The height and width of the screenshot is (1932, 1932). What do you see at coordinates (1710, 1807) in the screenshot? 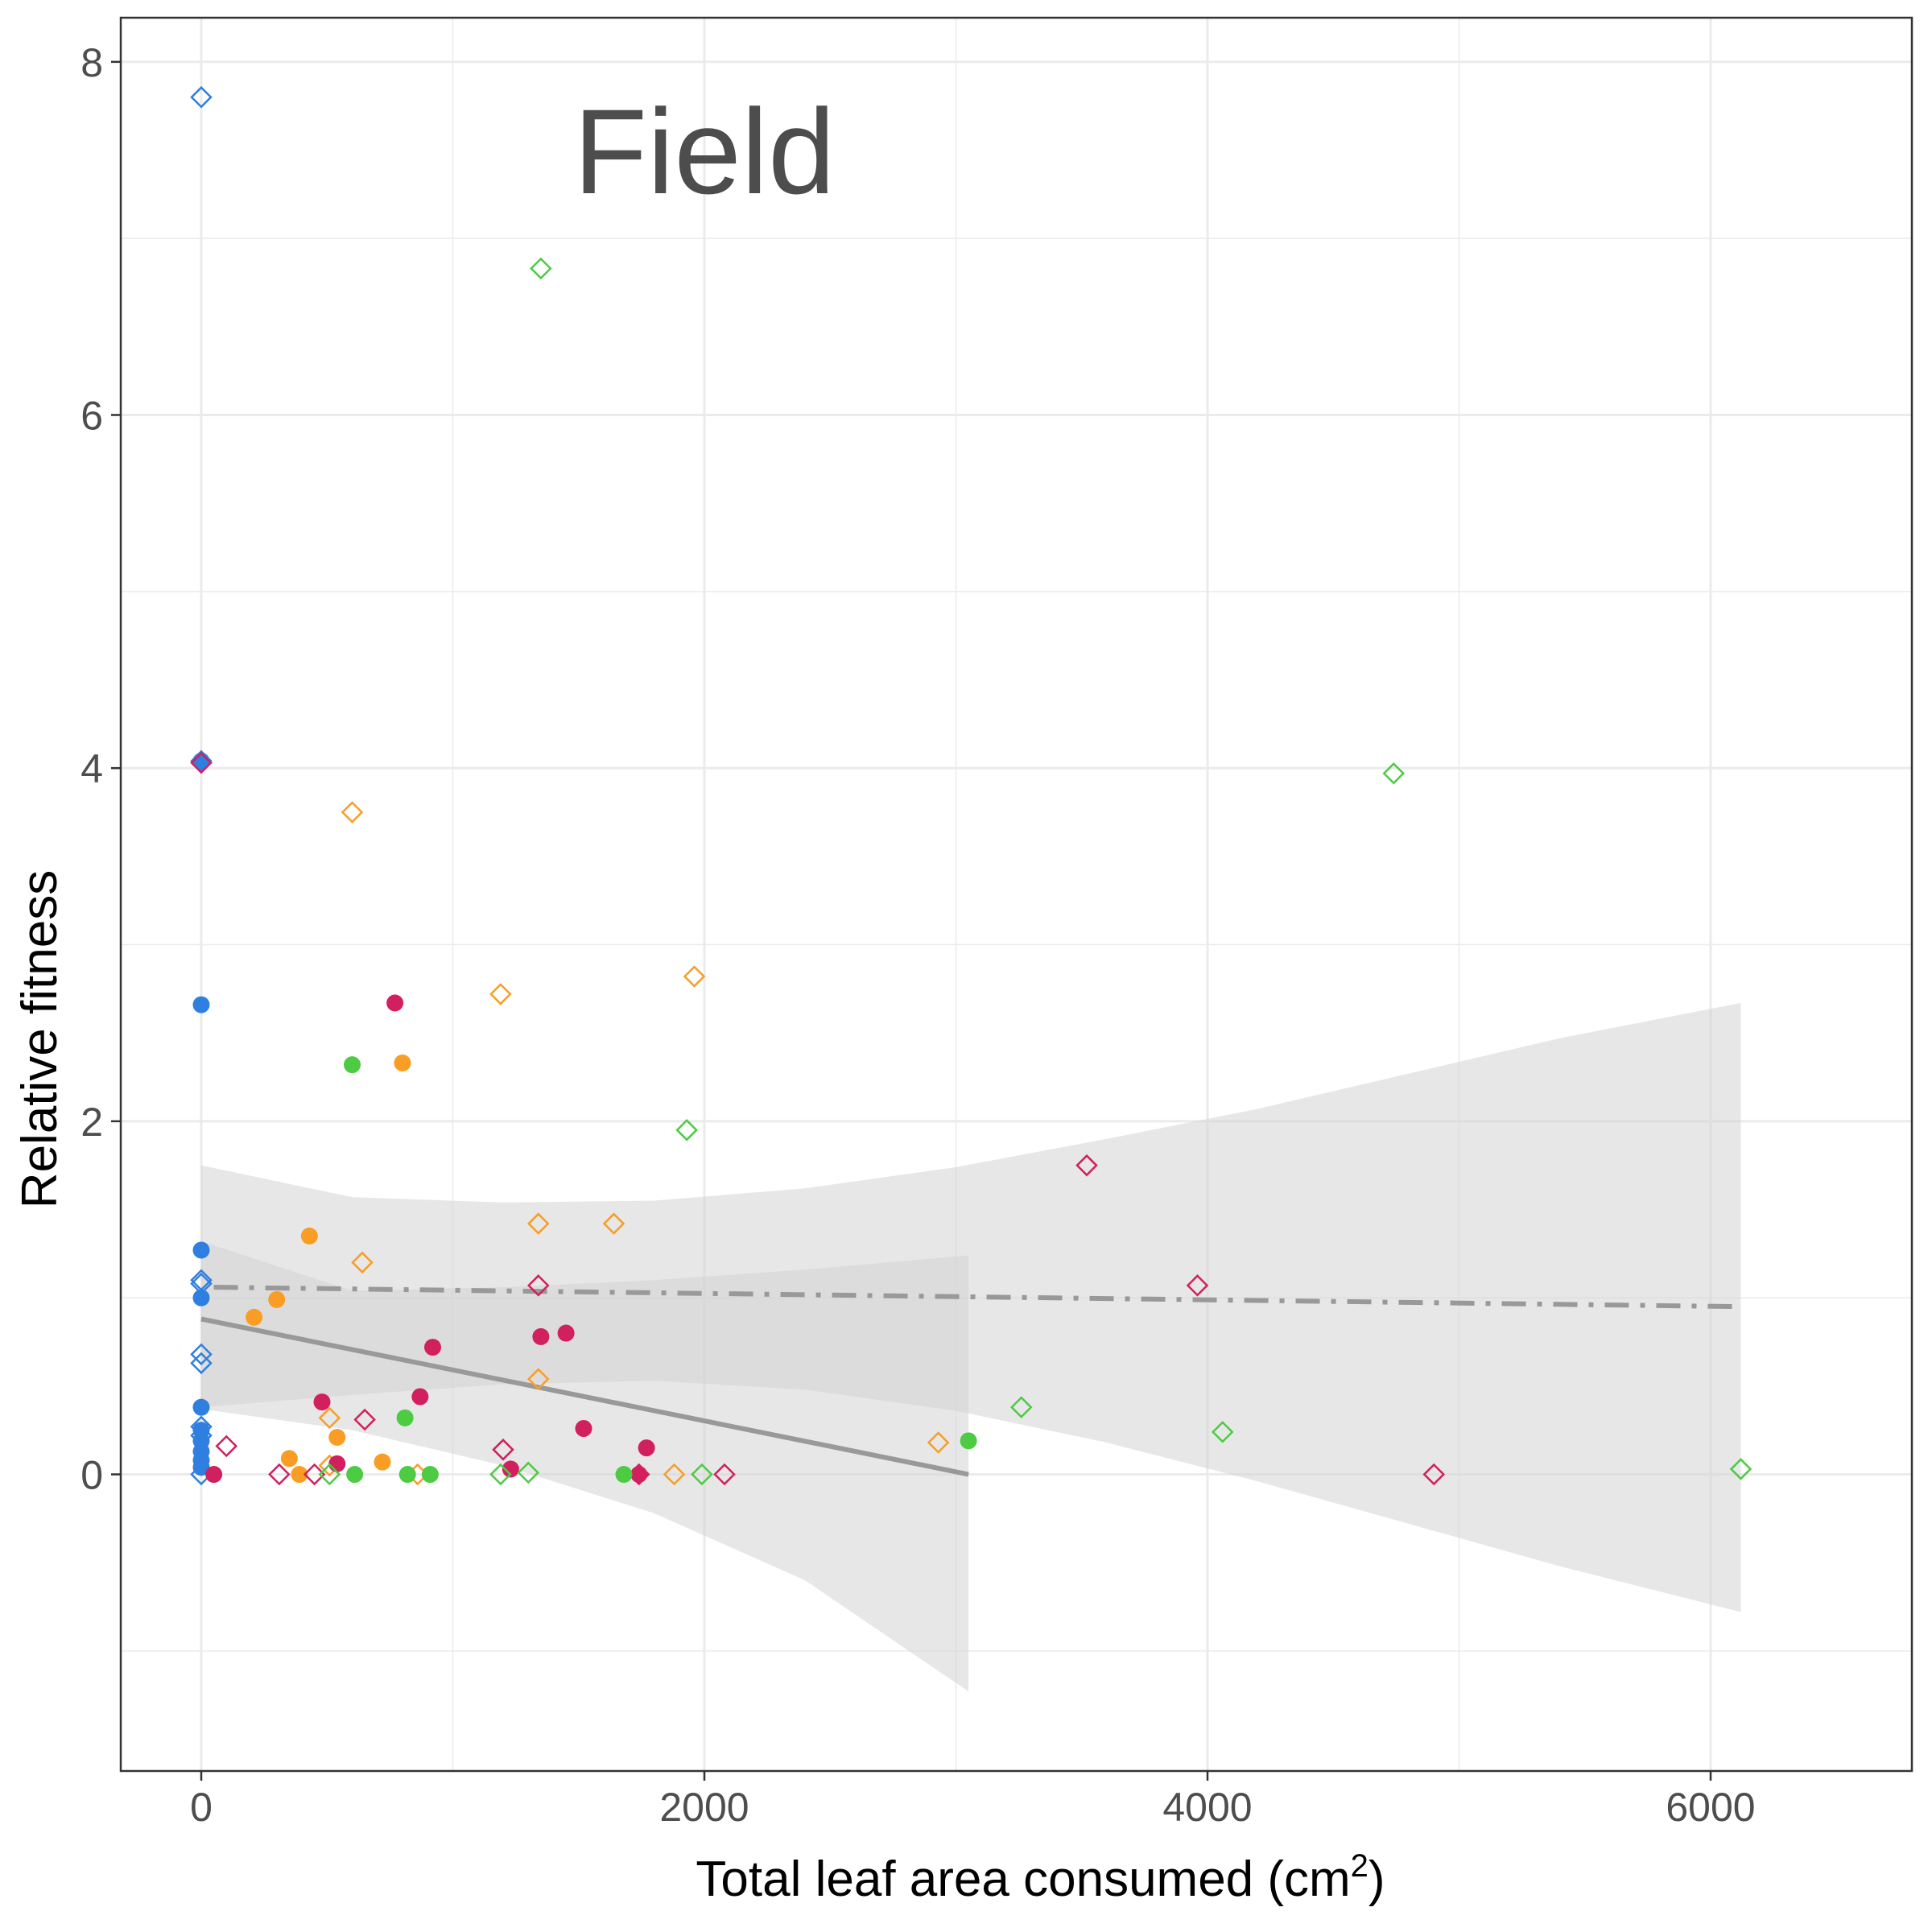
I see `x-tick-label: 6000` at bounding box center [1710, 1807].